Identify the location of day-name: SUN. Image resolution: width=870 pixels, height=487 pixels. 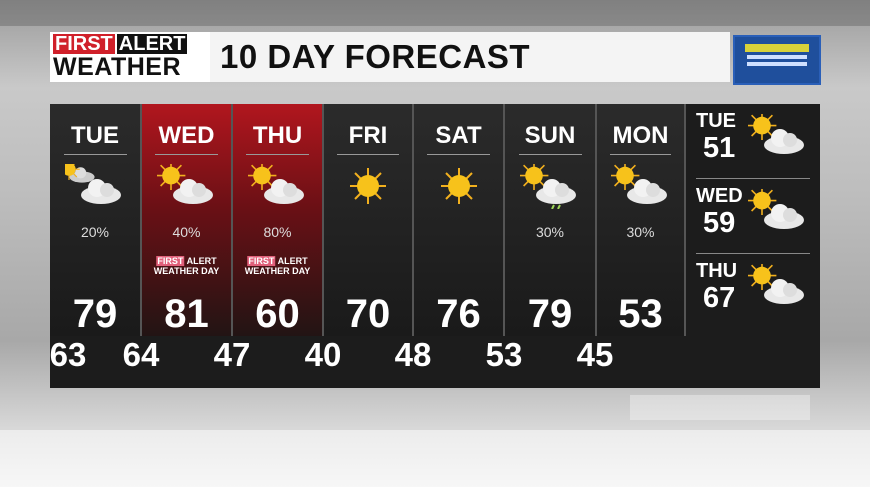
(550, 135).